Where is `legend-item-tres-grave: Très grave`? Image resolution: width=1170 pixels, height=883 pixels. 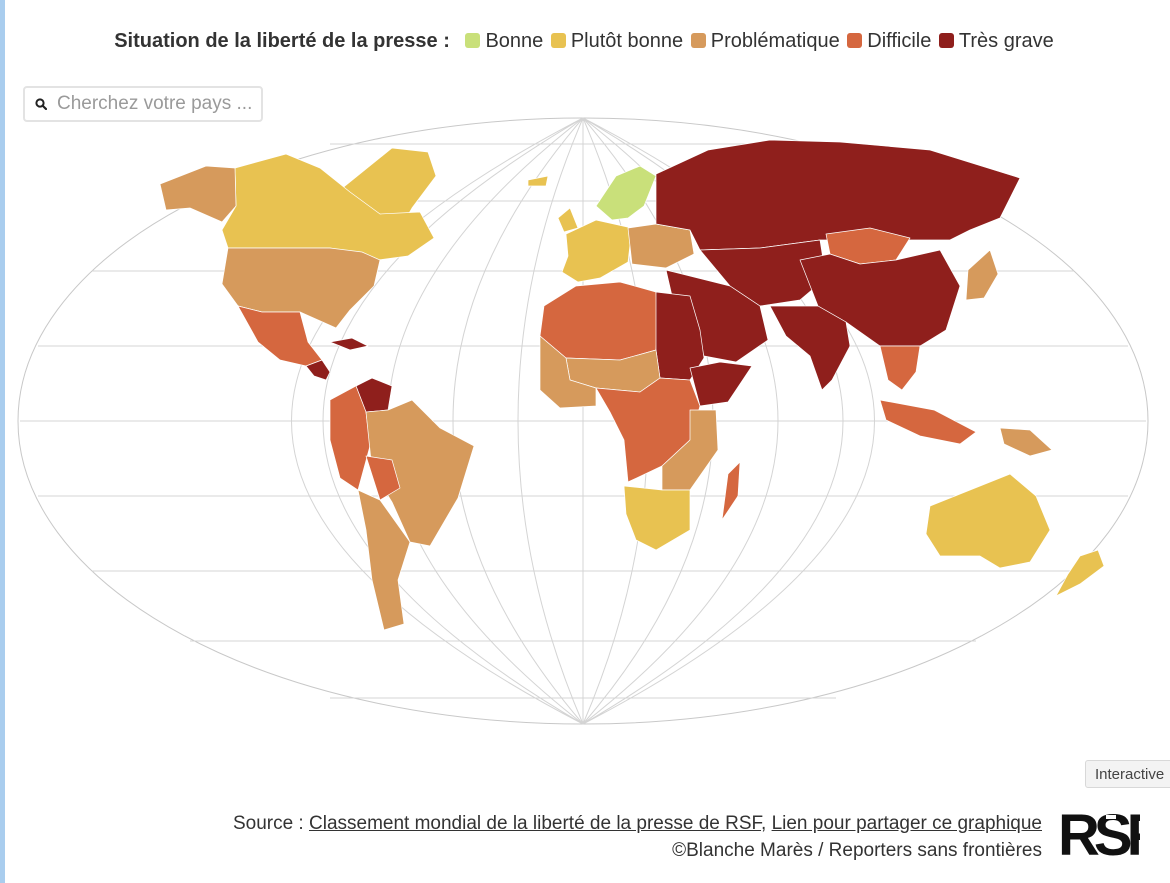
legend-item-tres-grave: Très grave is located at coordinates (996, 41).